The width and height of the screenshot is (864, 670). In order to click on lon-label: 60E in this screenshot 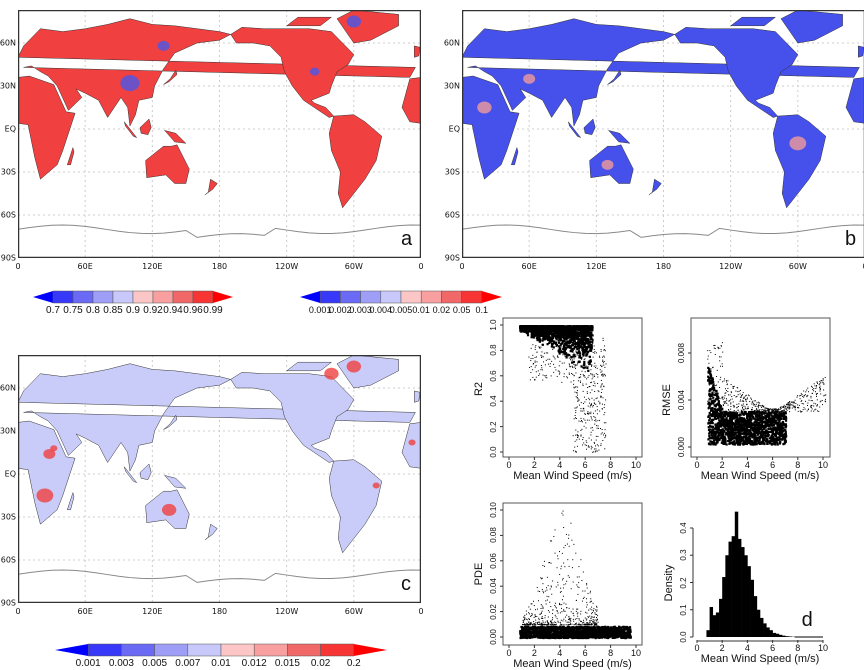, I will do `click(529, 266)`.